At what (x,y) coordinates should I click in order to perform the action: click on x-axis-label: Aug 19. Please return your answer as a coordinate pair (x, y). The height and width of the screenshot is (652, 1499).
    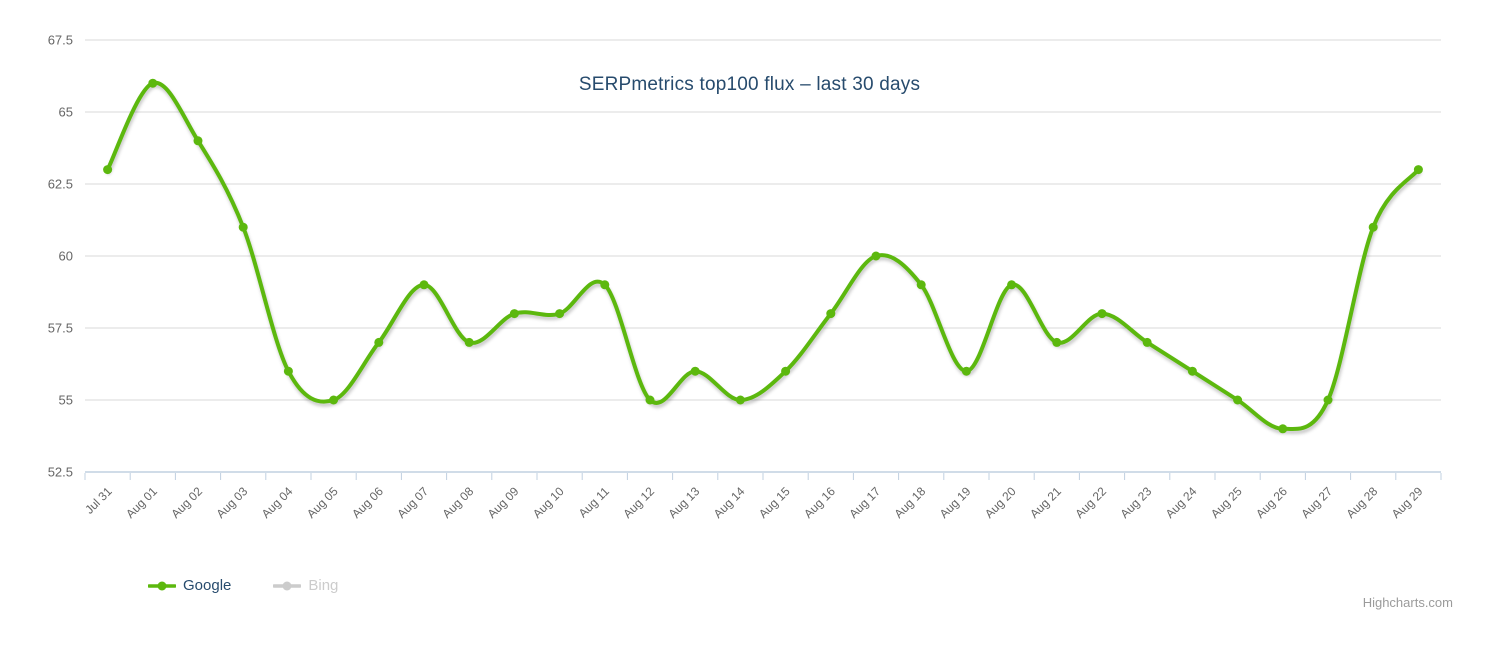
    Looking at the image, I should click on (955, 502).